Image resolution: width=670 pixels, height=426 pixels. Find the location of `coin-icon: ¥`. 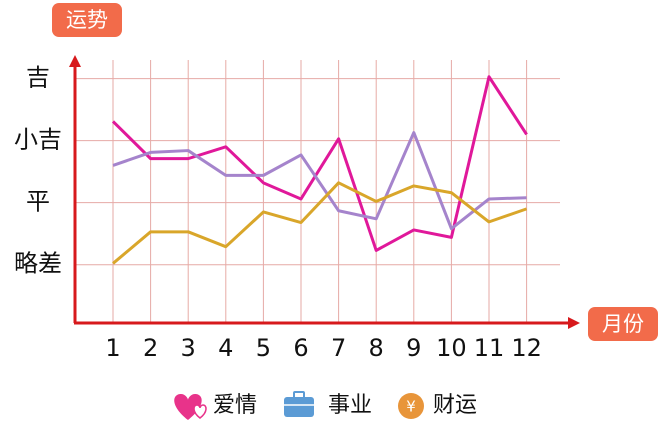

coin-icon: ¥ is located at coordinates (411, 406).